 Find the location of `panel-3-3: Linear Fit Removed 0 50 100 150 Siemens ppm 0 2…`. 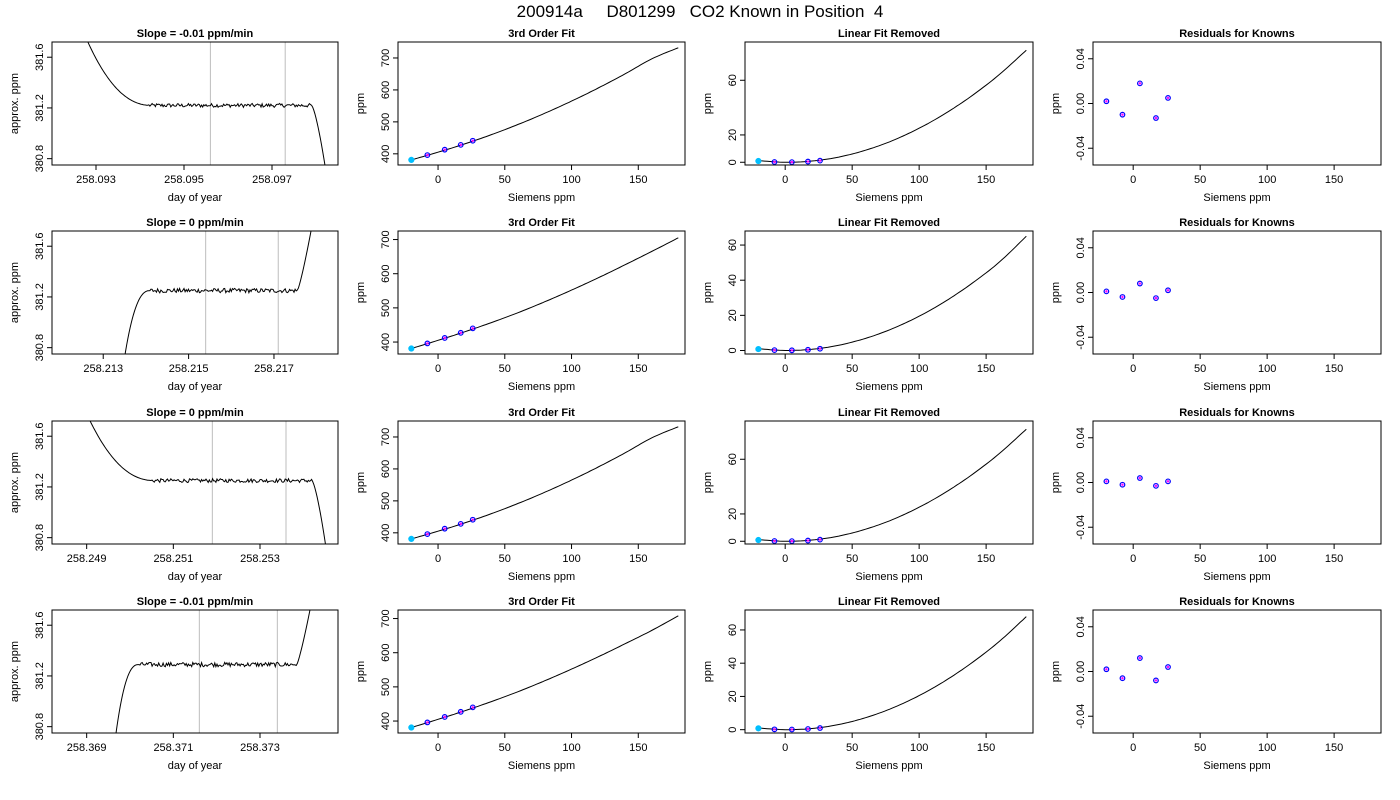

panel-3-3: Linear Fit Removed 0 50 100 150 Siemens ppm 0 2… is located at coordinates (868, 495).